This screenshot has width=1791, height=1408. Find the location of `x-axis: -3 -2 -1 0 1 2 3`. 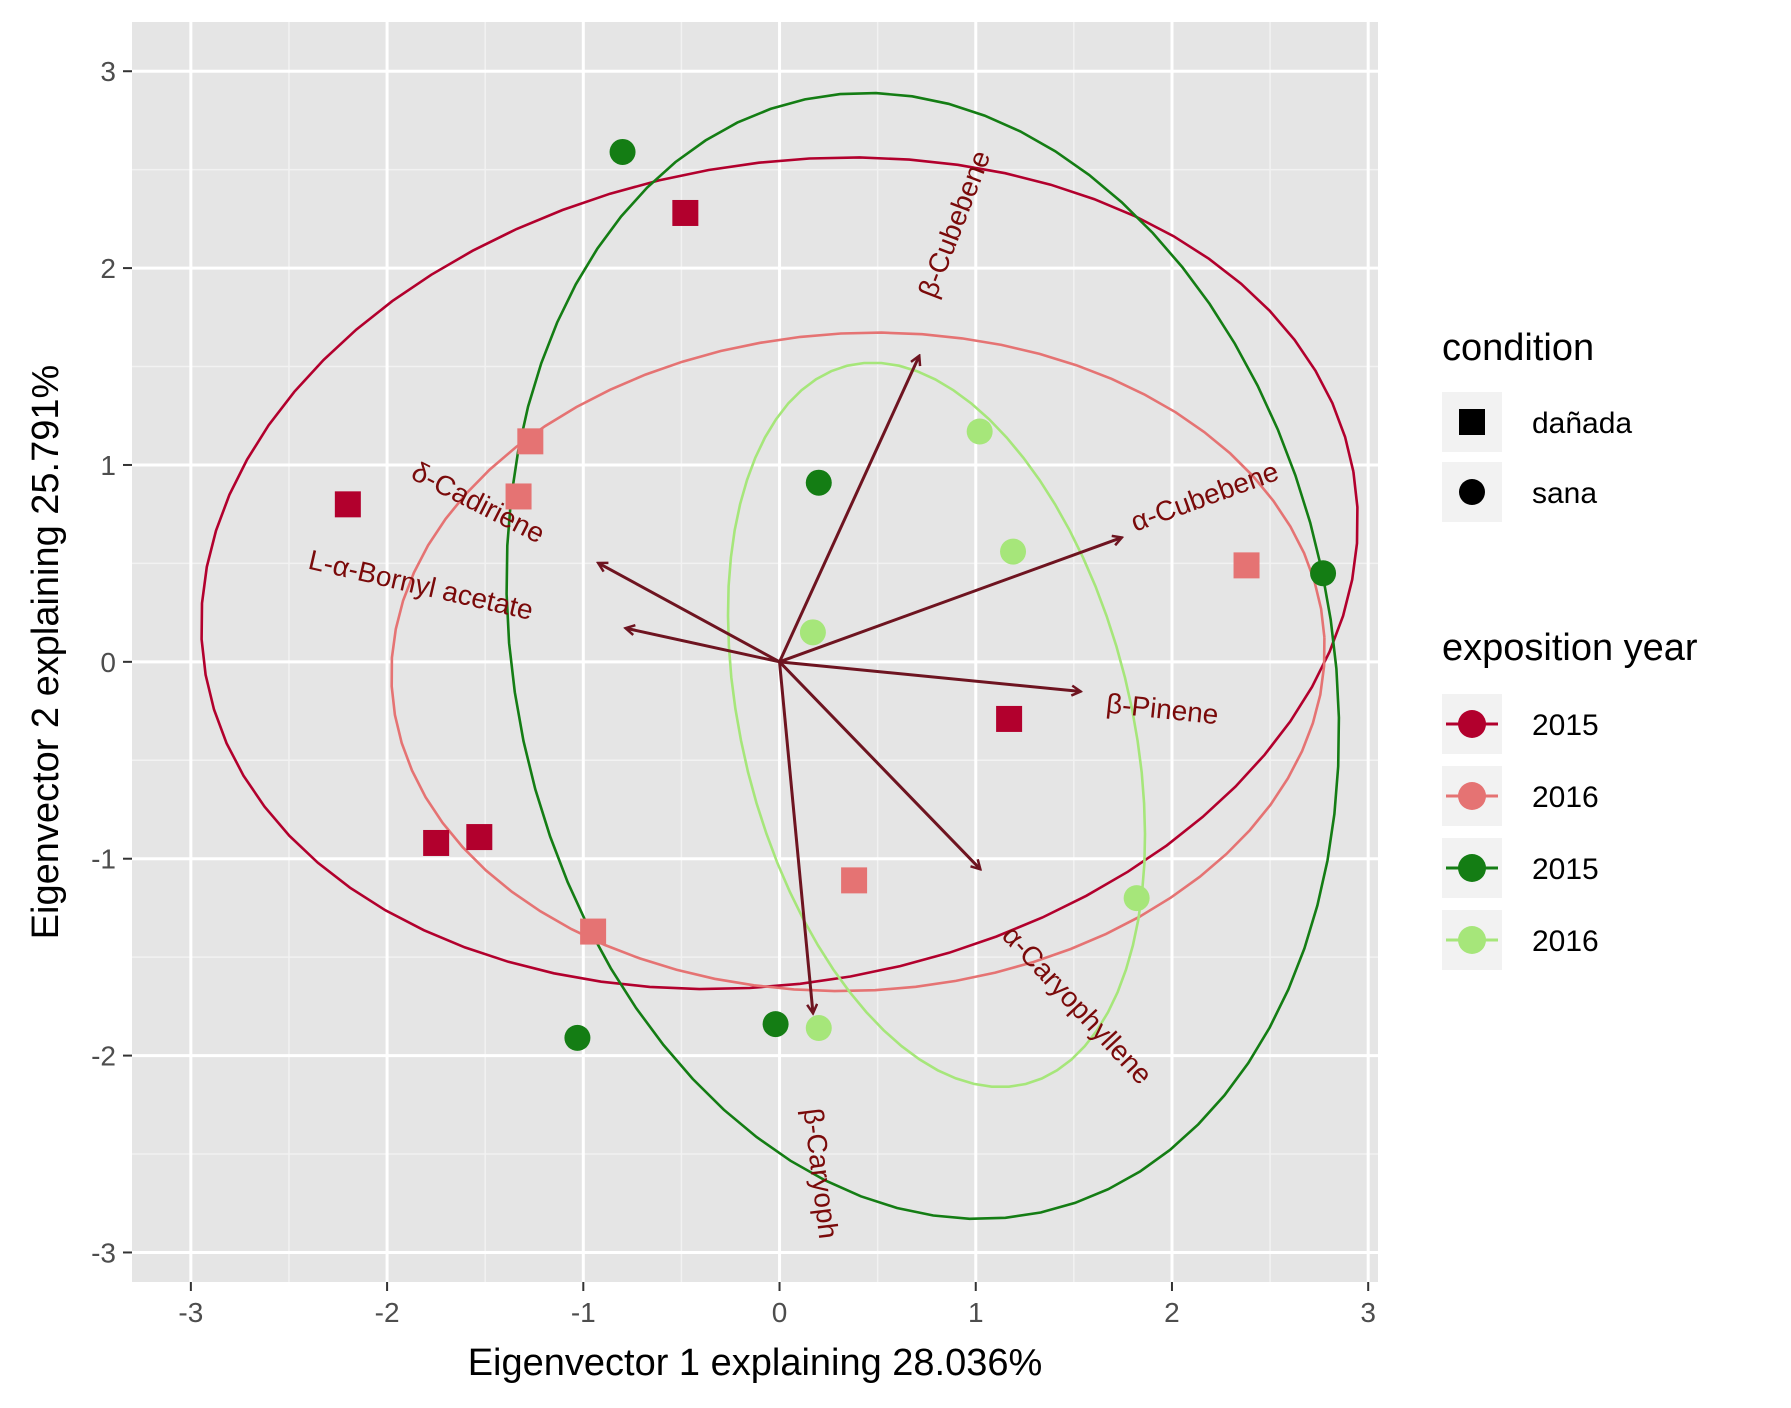

x-axis: -3 -2 -1 0 1 2 3 is located at coordinates (777, 1305).